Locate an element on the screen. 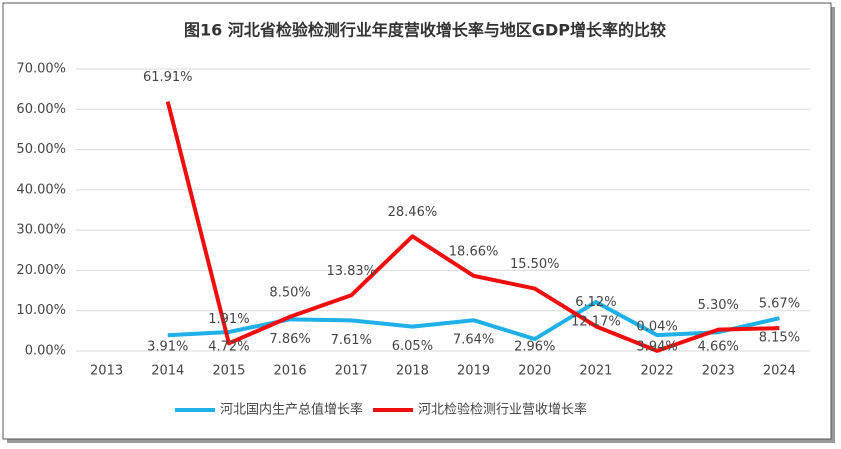 The width and height of the screenshot is (841, 449). x-tick-label: 2020 is located at coordinates (534, 371).